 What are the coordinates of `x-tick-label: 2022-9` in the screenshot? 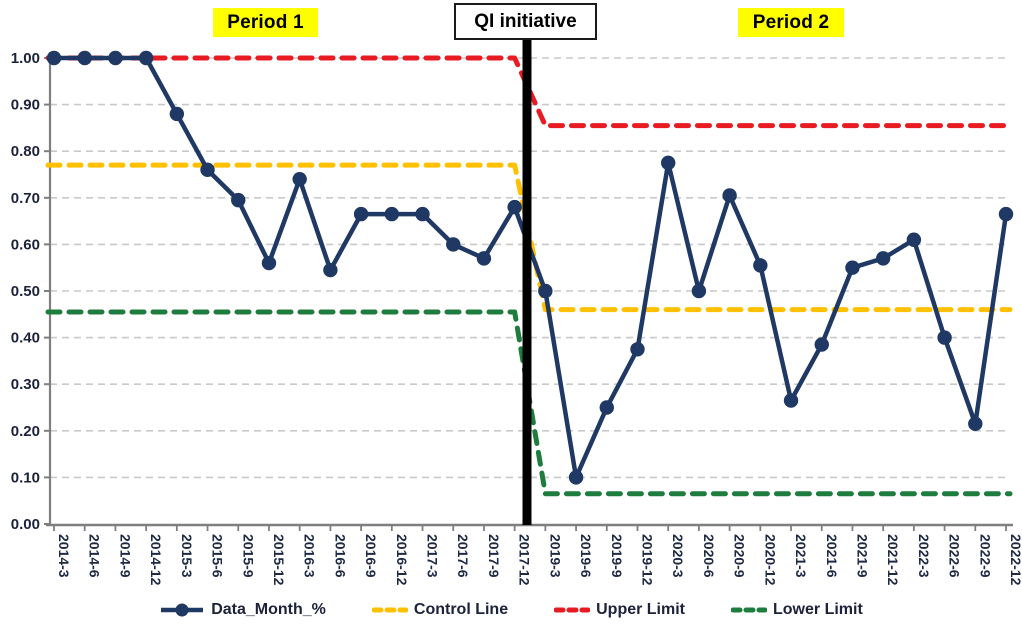 It's located at (985, 556).